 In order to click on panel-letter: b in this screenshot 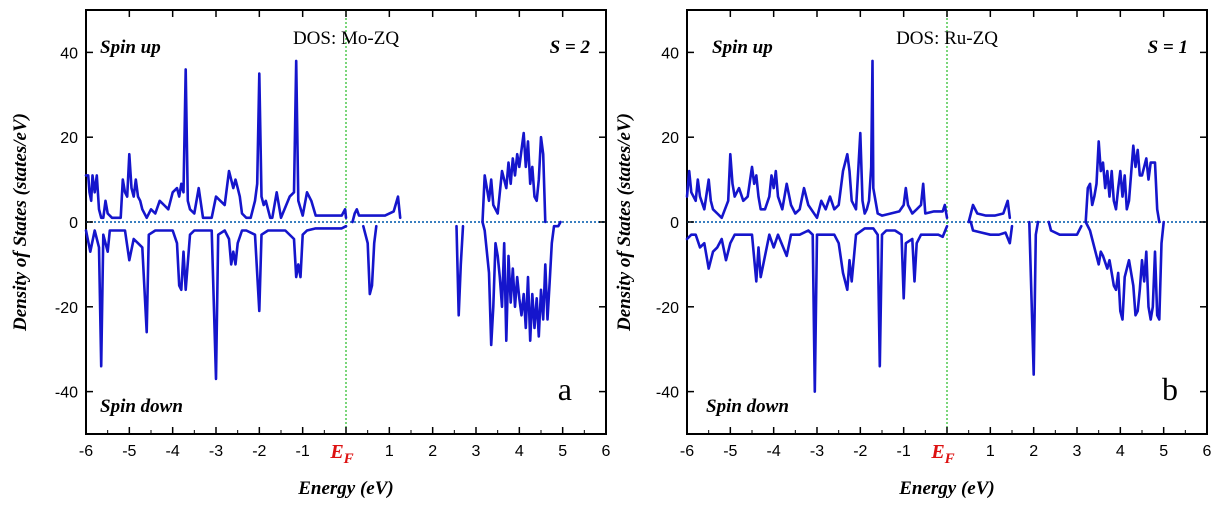, I will do `click(1170, 389)`.